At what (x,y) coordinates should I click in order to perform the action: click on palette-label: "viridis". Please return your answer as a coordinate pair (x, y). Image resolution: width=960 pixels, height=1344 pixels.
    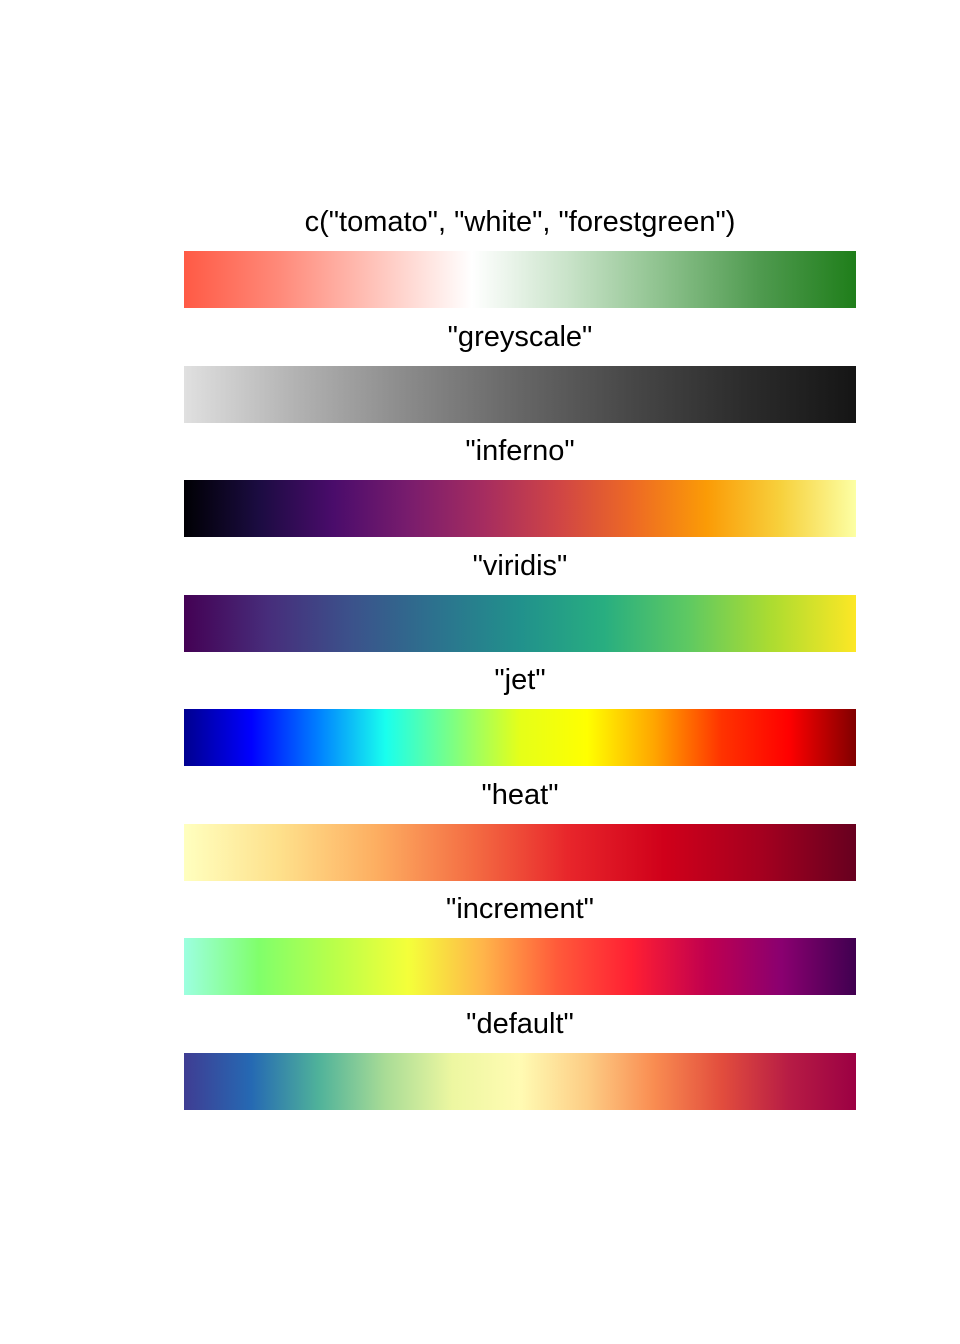
    Looking at the image, I should click on (520, 565).